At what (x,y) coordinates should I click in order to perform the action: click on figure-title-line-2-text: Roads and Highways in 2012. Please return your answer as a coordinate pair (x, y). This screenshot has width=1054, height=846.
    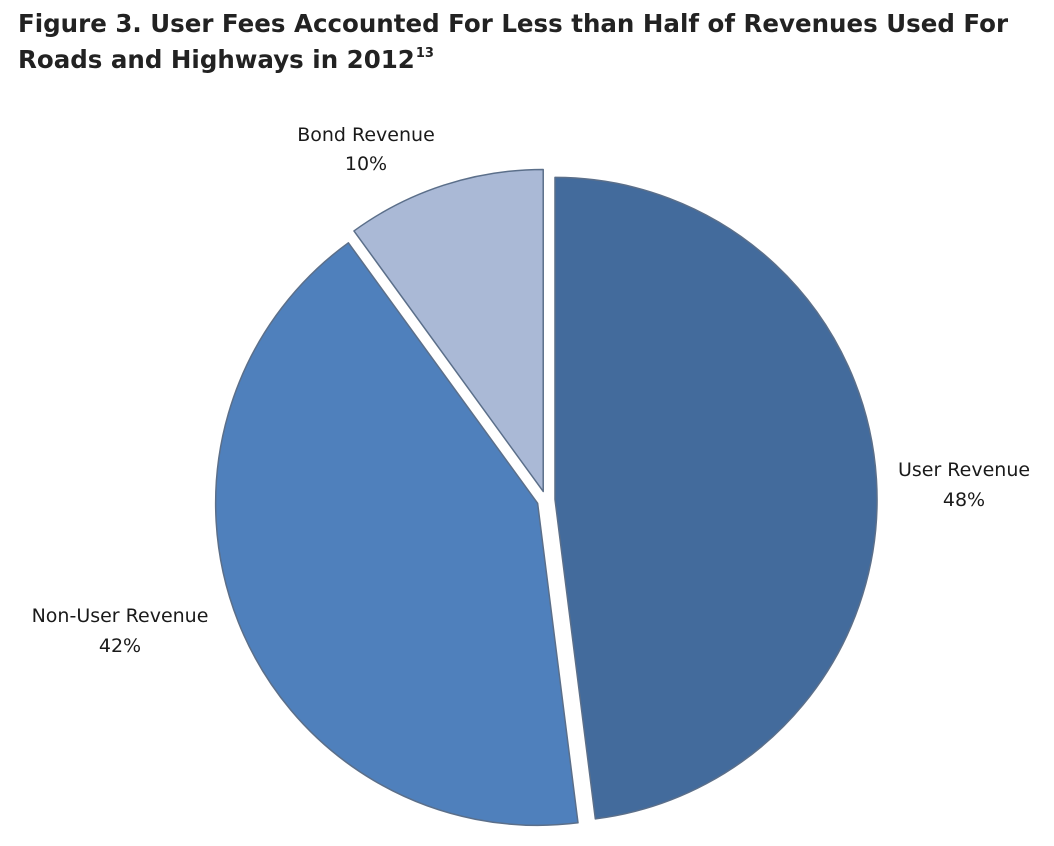
    Looking at the image, I should click on (216, 59).